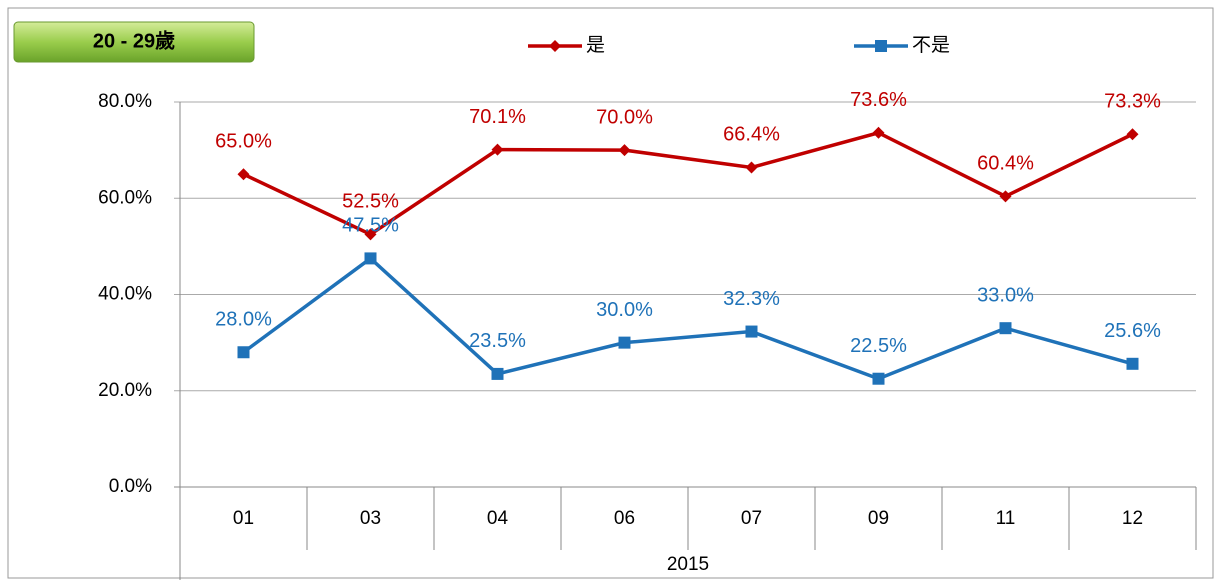 The width and height of the screenshot is (1221, 585). Describe the element at coordinates (1005, 164) in the screenshot. I see `data-label: 60.4%` at that location.